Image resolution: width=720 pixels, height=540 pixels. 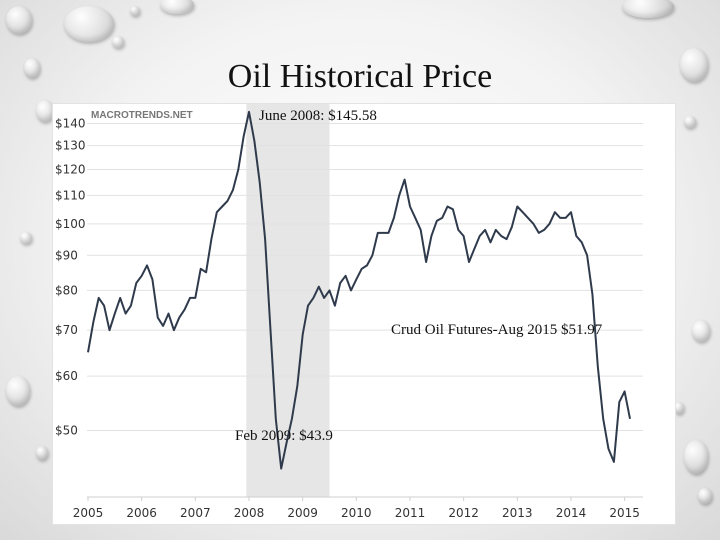 What do you see at coordinates (302, 513) in the screenshot?
I see `x-tick-label: 2009` at bounding box center [302, 513].